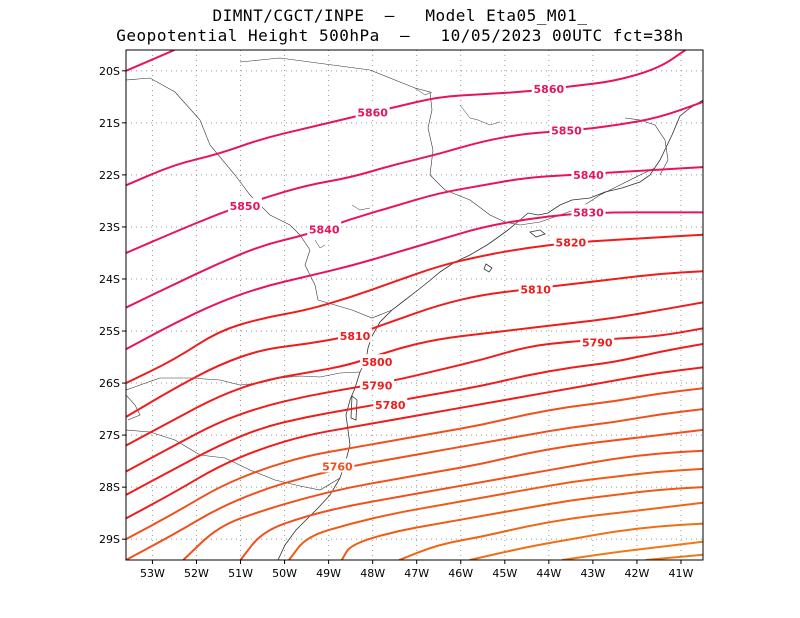  I want to click on tick-label-lat: 28S, so click(109, 487).